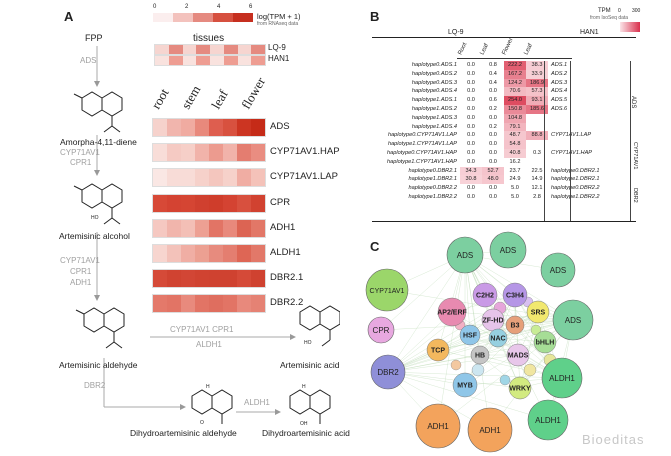 The height and width of the screenshot is (456, 671). Describe the element at coordinates (514, 58) in the screenshot. I see `panel-b-col-line` at that location.